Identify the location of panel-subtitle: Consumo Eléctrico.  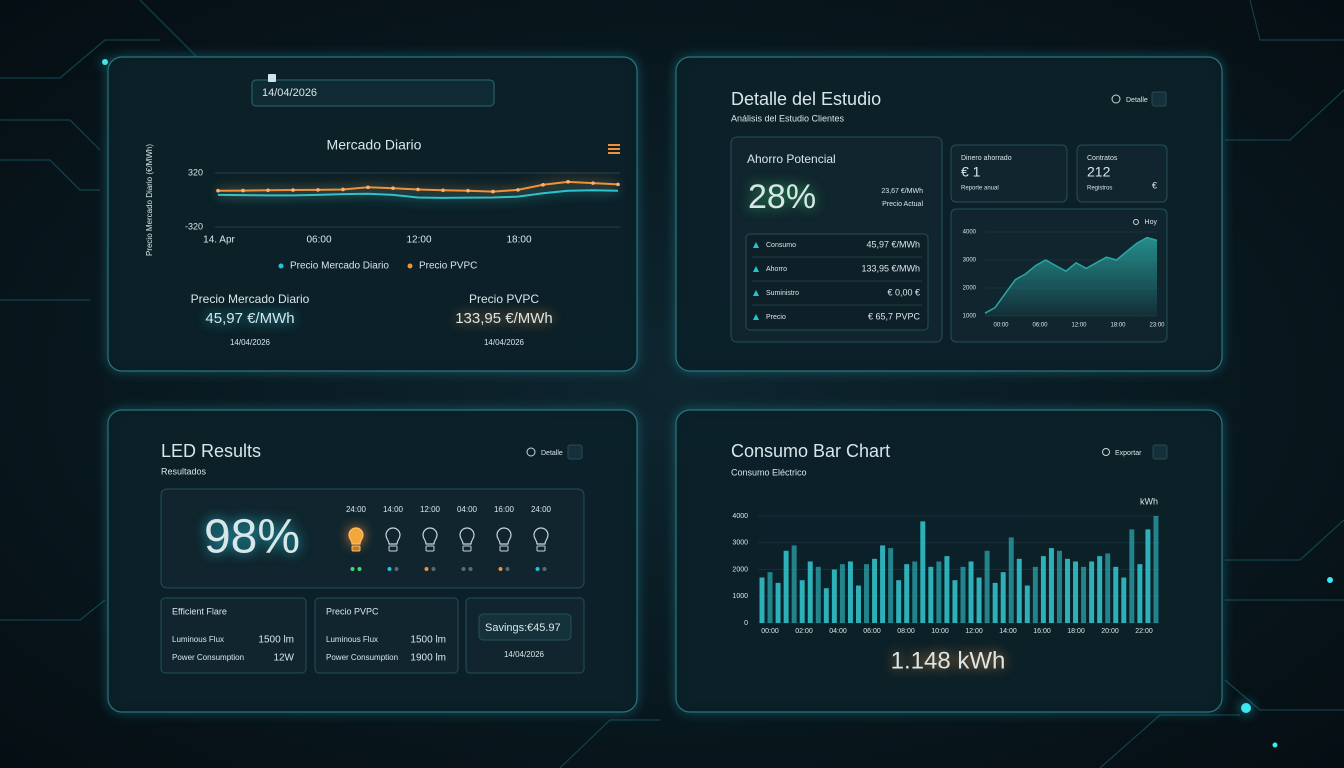
(769, 472).